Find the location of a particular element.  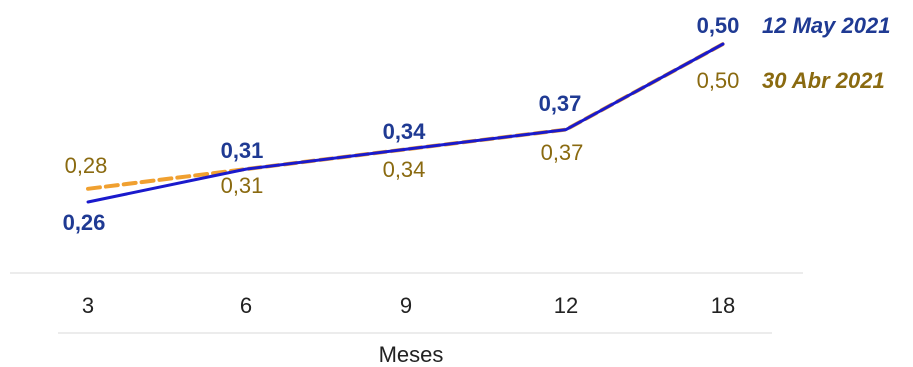

data-label-previous: 0,31 is located at coordinates (242, 185).